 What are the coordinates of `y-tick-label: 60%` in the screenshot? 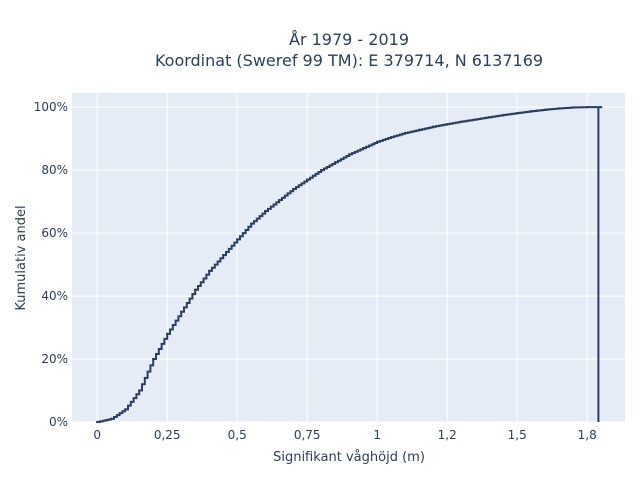 It's located at (54, 233).